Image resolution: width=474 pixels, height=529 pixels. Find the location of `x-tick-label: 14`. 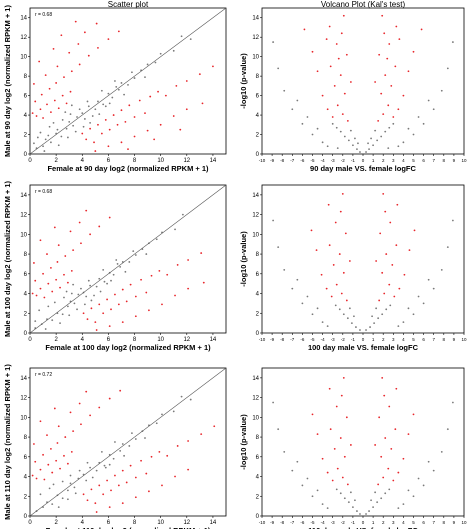

x-tick-label: 14 is located at coordinates (213, 340).